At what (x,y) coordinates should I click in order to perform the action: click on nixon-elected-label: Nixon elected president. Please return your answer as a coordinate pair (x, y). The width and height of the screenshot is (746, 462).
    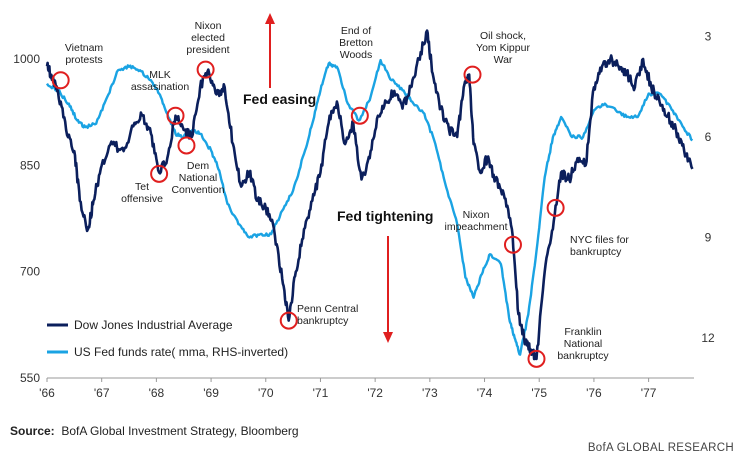
    Looking at the image, I should click on (207, 38).